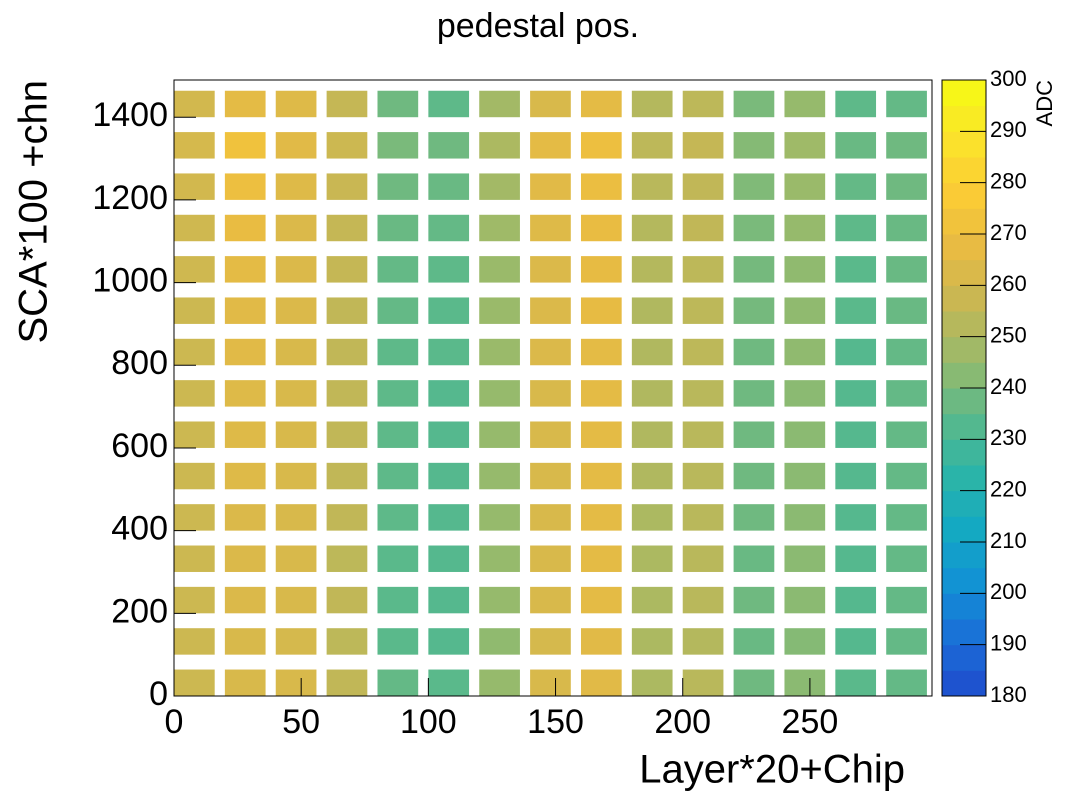  I want to click on y-tick-label: 1000, so click(130, 281).